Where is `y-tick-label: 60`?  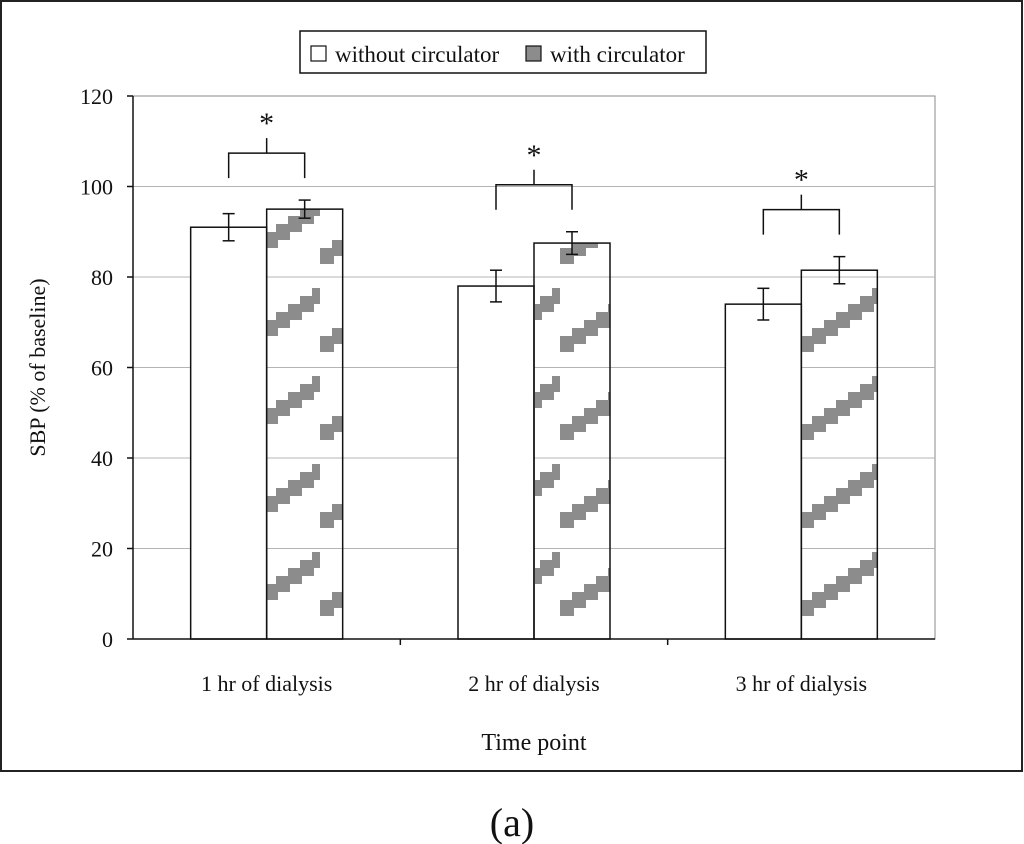 y-tick-label: 60 is located at coordinates (102, 368).